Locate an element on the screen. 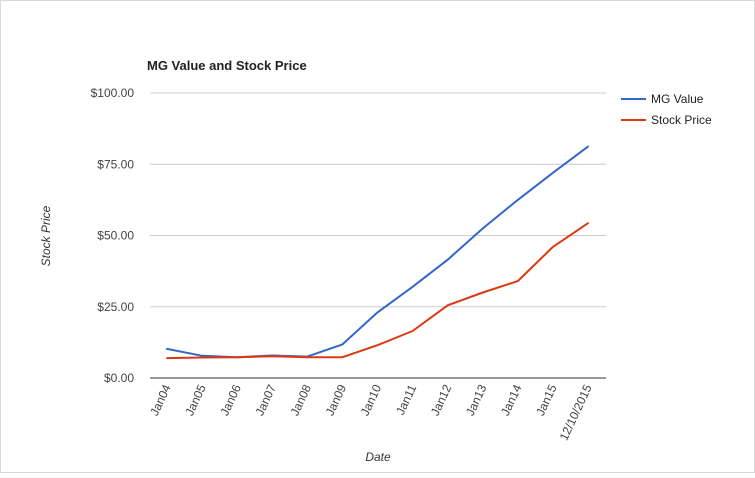  y-tick-label: $50.00 is located at coordinates (115, 236).